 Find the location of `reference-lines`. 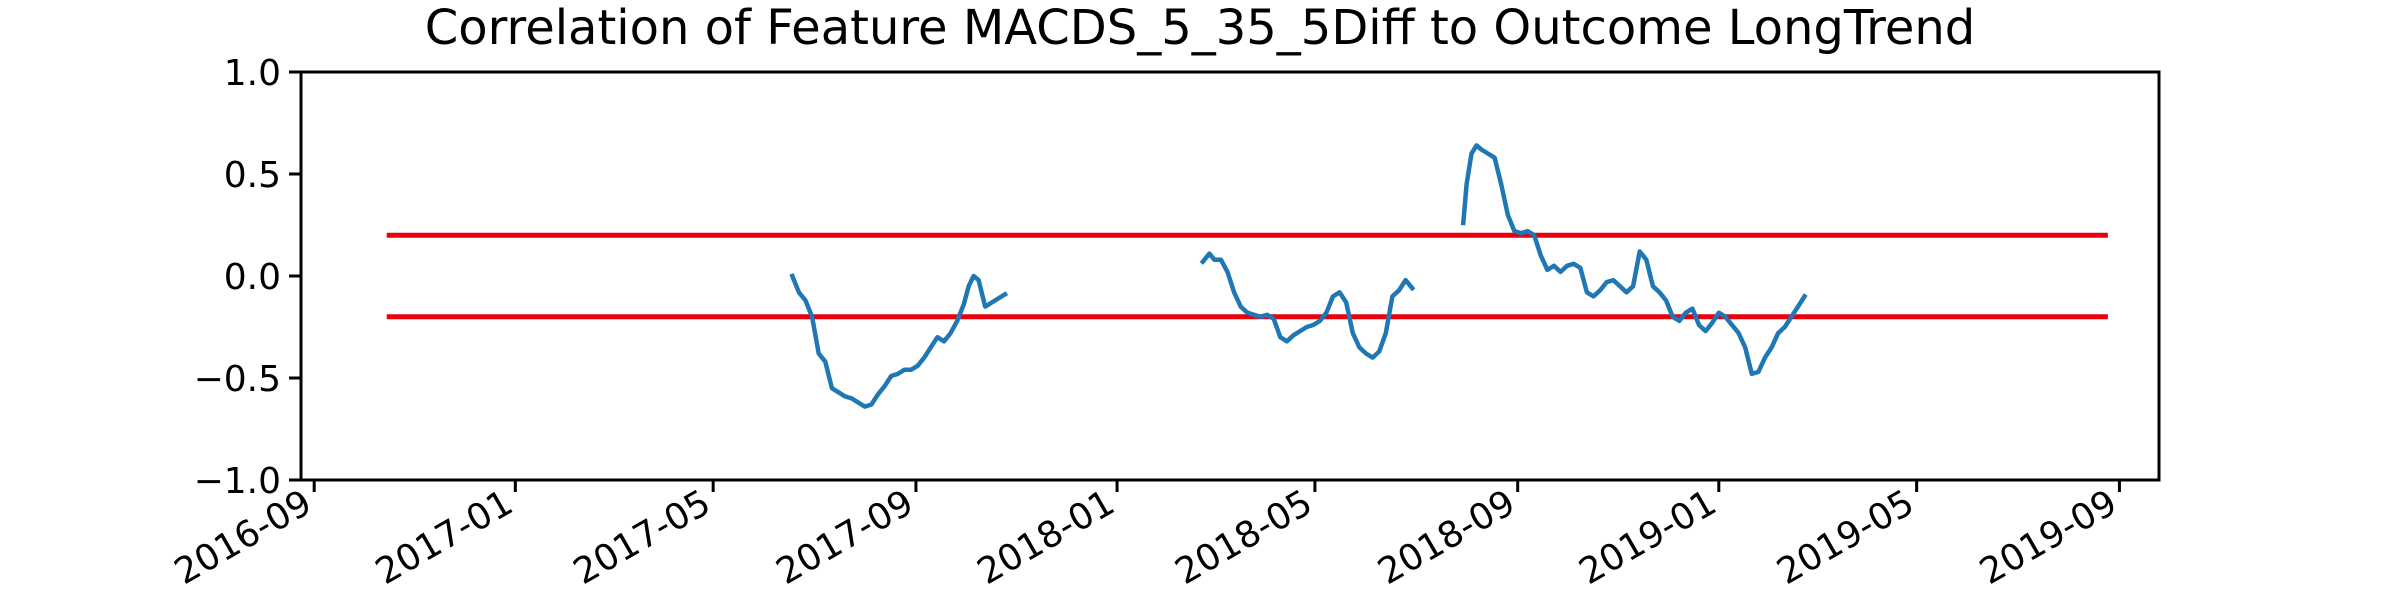

reference-lines is located at coordinates (1247, 276).